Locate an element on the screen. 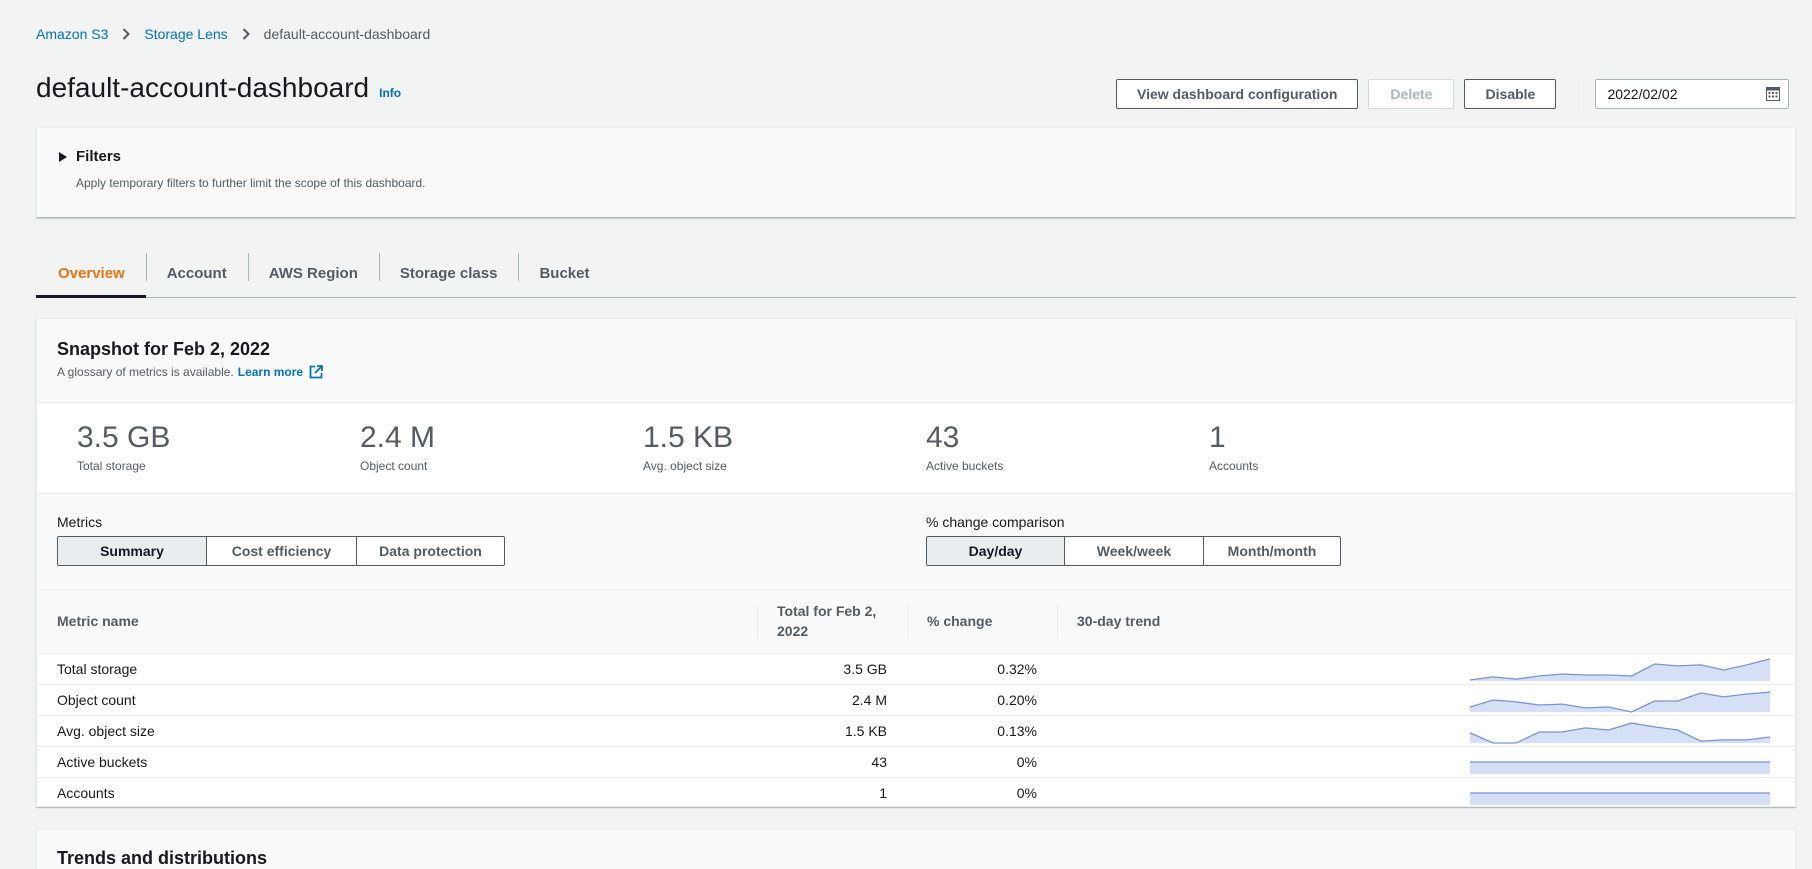 The width and height of the screenshot is (1812, 869). segment-month-month: Month/month is located at coordinates (1271, 551).